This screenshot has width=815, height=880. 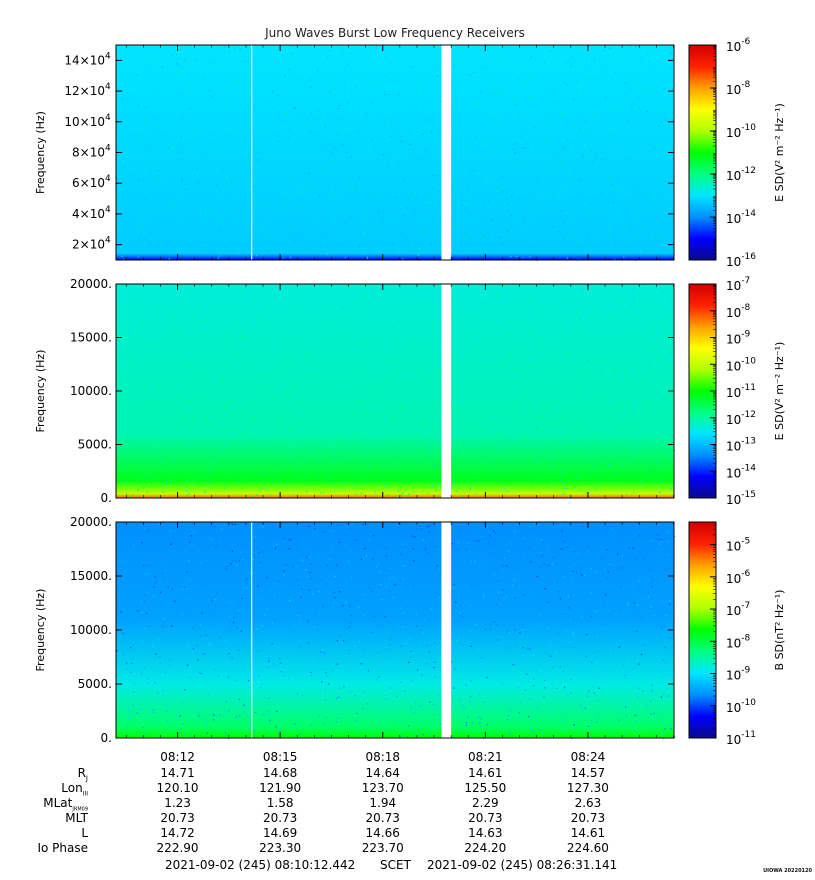 What do you see at coordinates (84, 833) in the screenshot?
I see `l-label: L` at bounding box center [84, 833].